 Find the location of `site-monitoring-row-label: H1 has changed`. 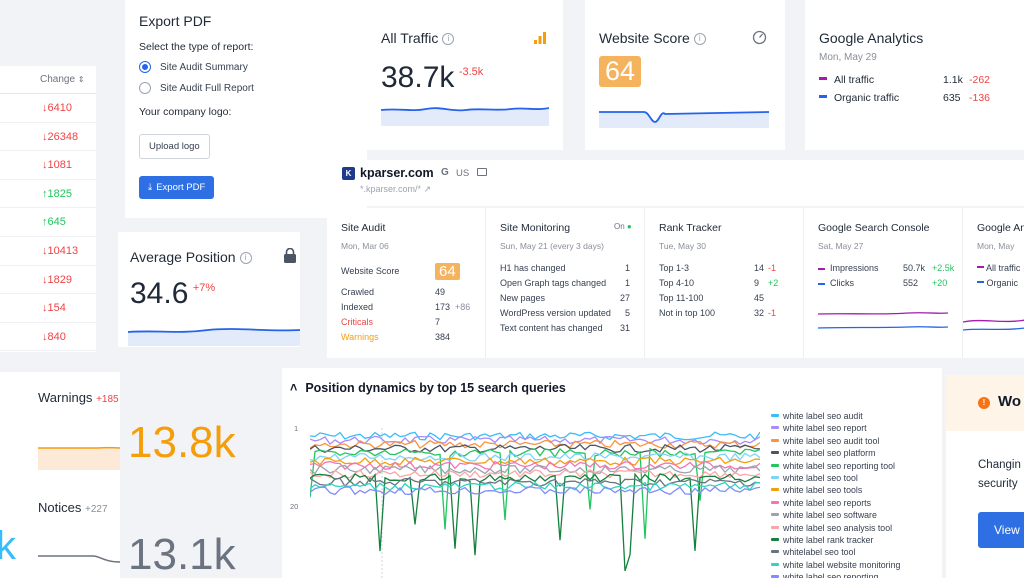

site-monitoring-row-label: H1 has changed is located at coordinates (533, 268).